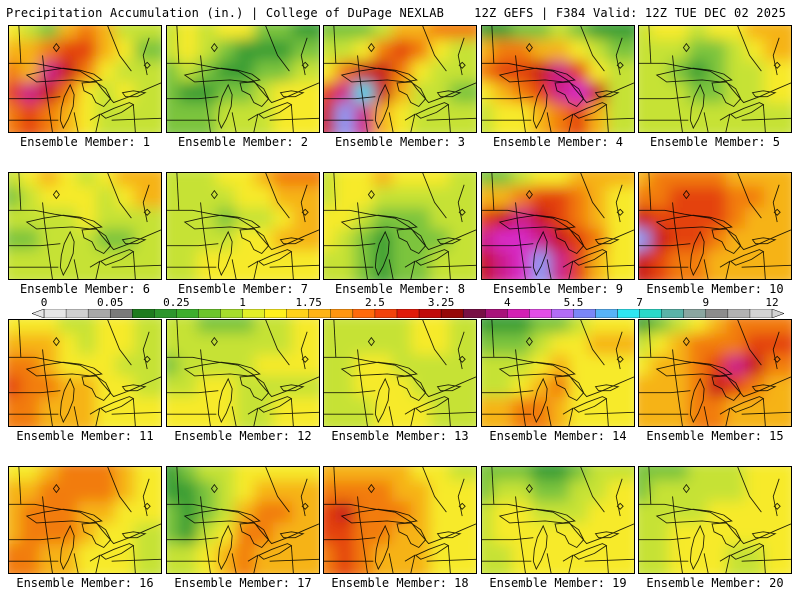 The width and height of the screenshot is (800, 600). I want to click on ensemble-member-label: Ensemble Member: 7, so click(243, 289).